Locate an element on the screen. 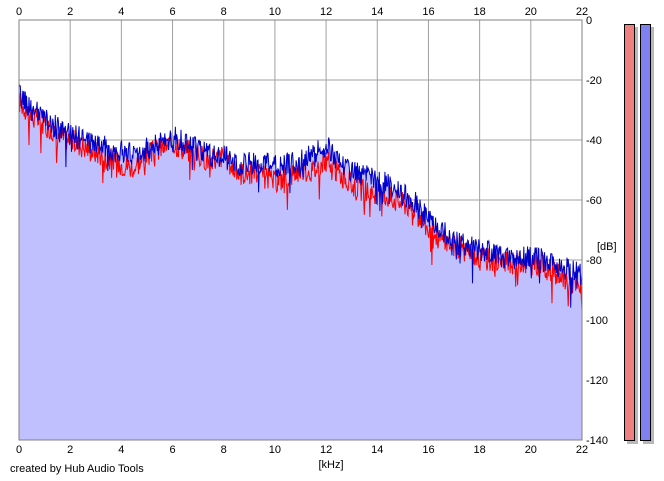 The width and height of the screenshot is (664, 481). y-tick-label: -20 is located at coordinates (594, 81).